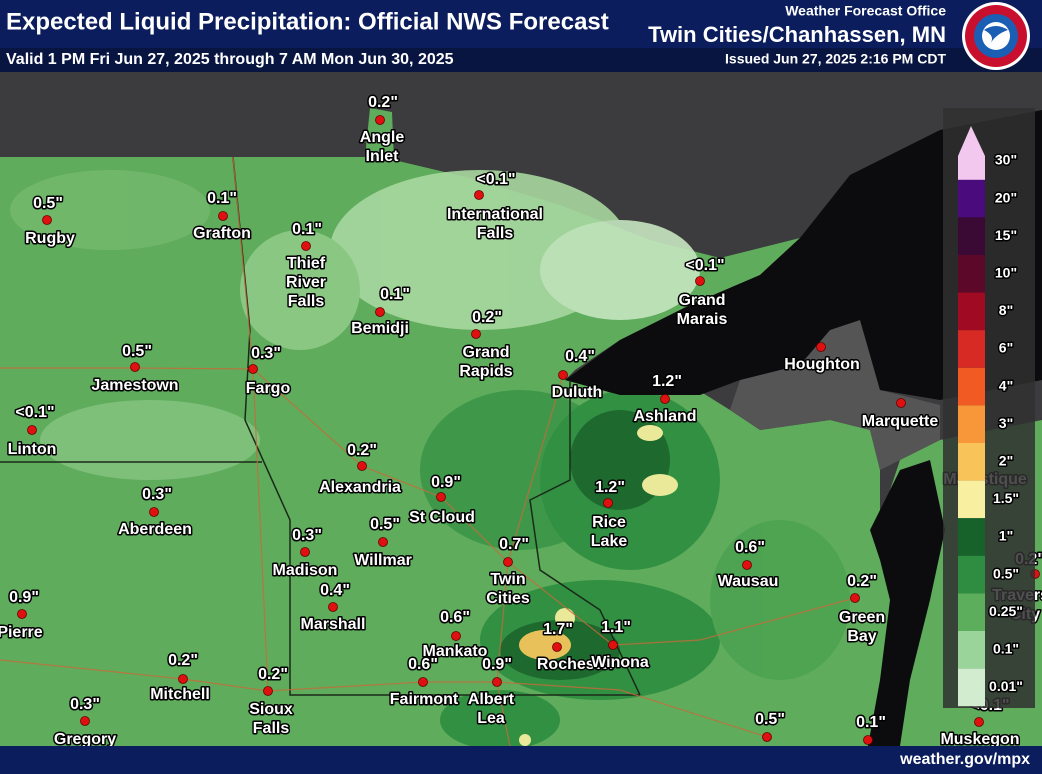  What do you see at coordinates (906, 603) in the screenshot?
I see `lake-michigan` at bounding box center [906, 603].